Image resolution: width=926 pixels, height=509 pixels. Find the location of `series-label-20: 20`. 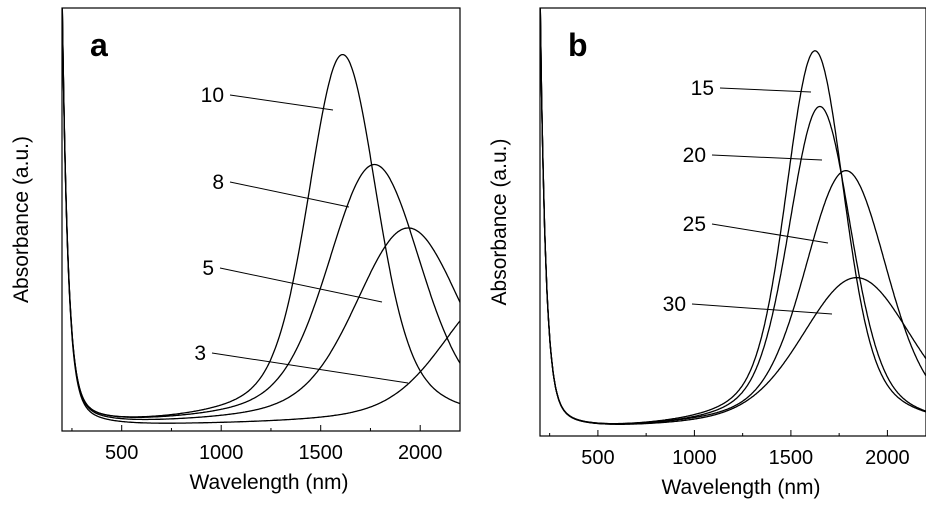

series-label-20: 20 is located at coordinates (694, 155).